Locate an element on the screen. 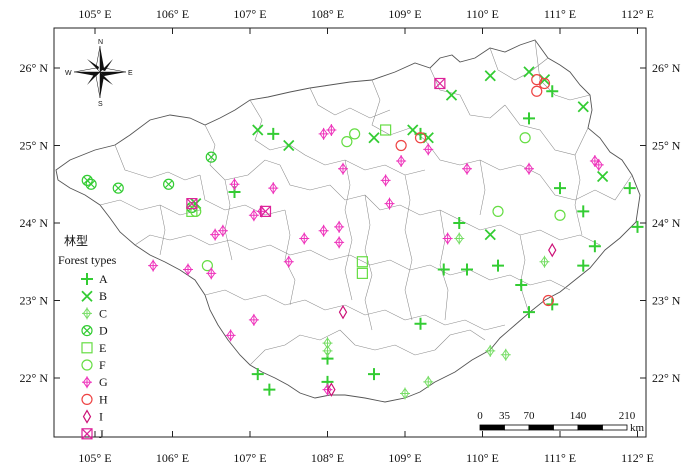 This screenshot has width=700, height=475. lon-label-top: 108° E is located at coordinates (327, 14).